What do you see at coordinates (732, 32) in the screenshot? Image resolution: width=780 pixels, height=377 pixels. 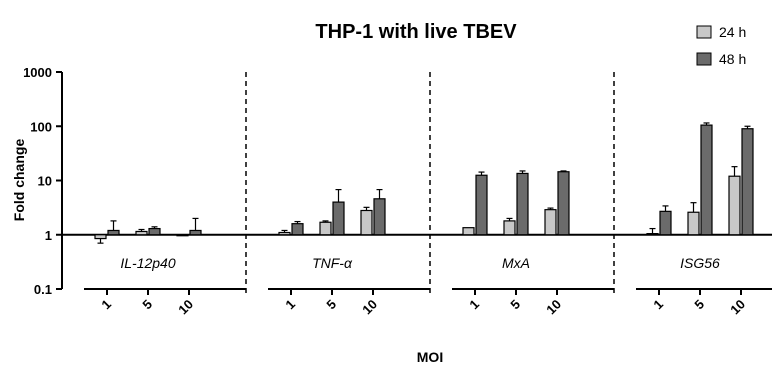 I see `legend-label-24h: 24 h` at bounding box center [732, 32].